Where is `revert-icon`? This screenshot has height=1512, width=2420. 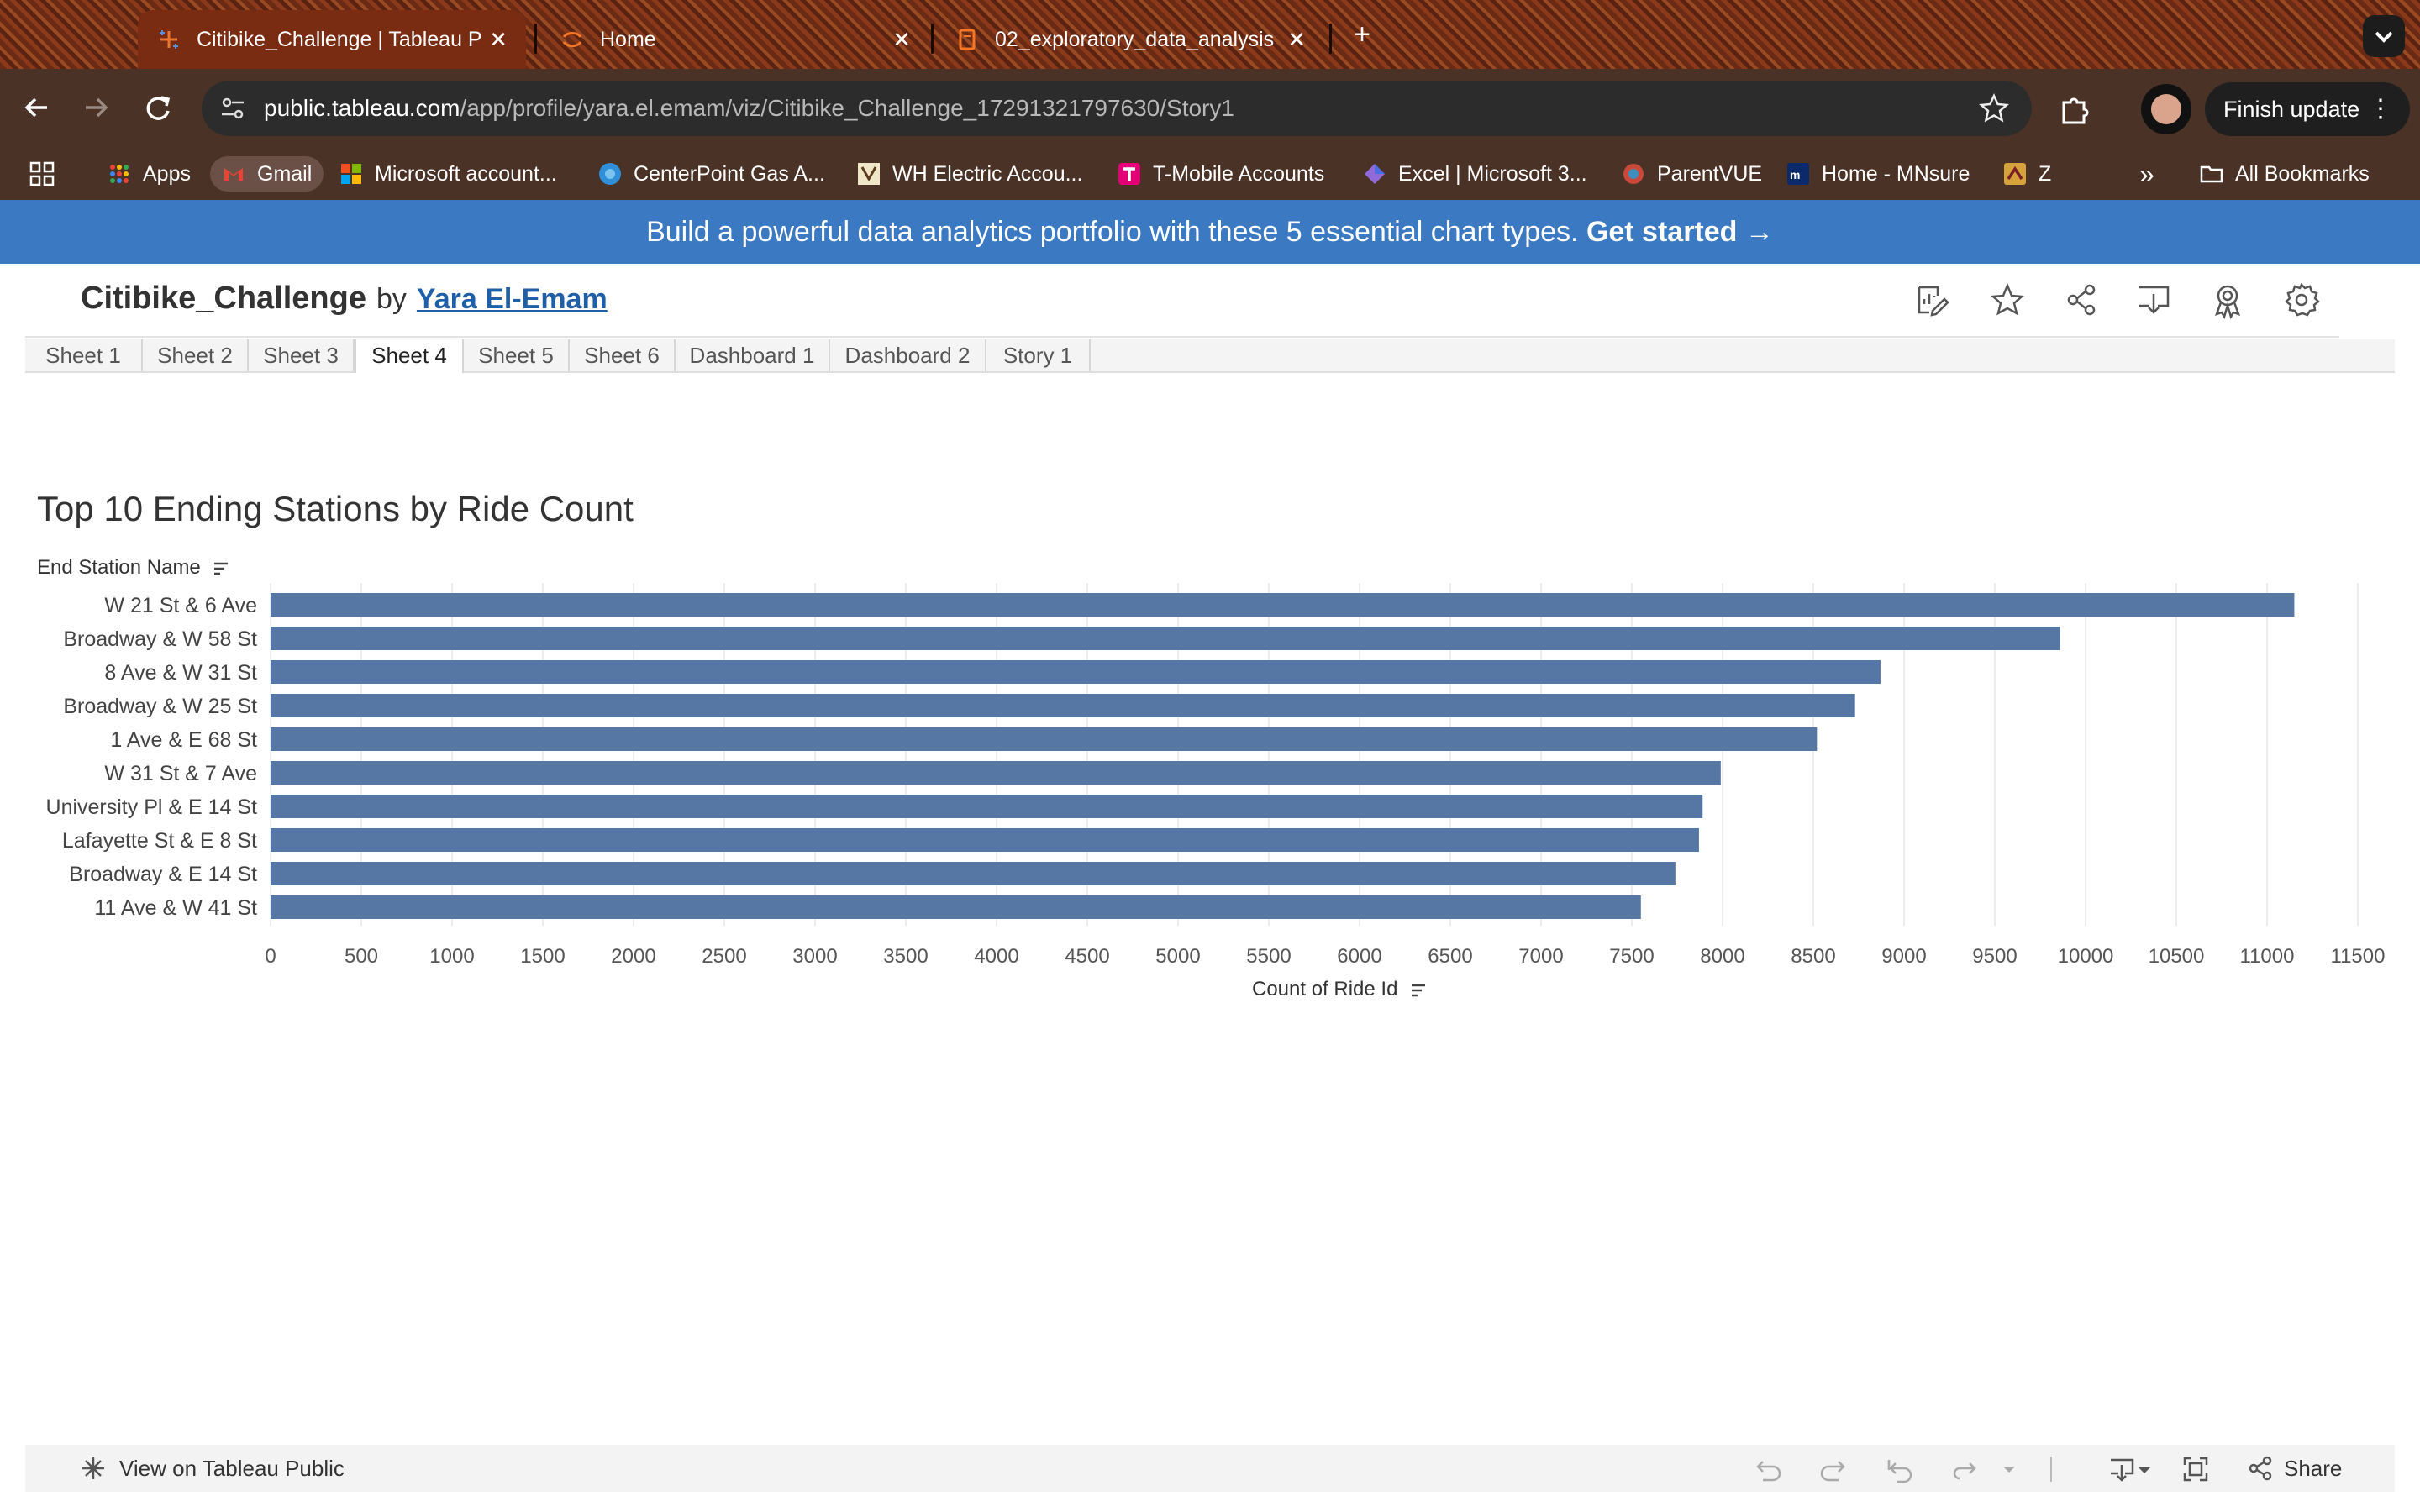
revert-icon is located at coordinates (1900, 1469).